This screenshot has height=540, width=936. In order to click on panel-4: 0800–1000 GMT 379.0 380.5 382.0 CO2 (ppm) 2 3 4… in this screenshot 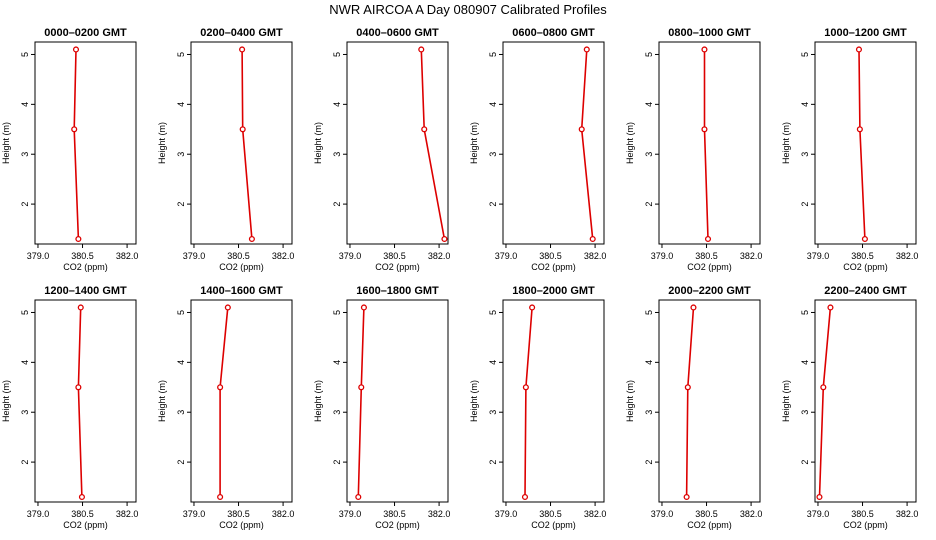, I will do `click(693, 149)`.